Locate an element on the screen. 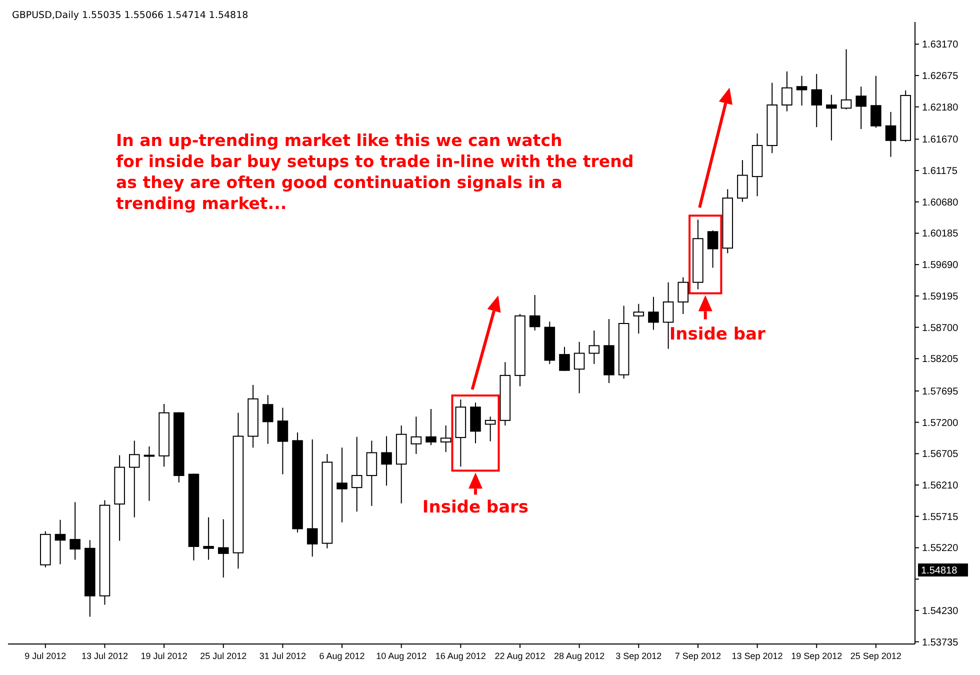 The height and width of the screenshot is (675, 980). y-tick-label: 1.60185 is located at coordinates (940, 234).